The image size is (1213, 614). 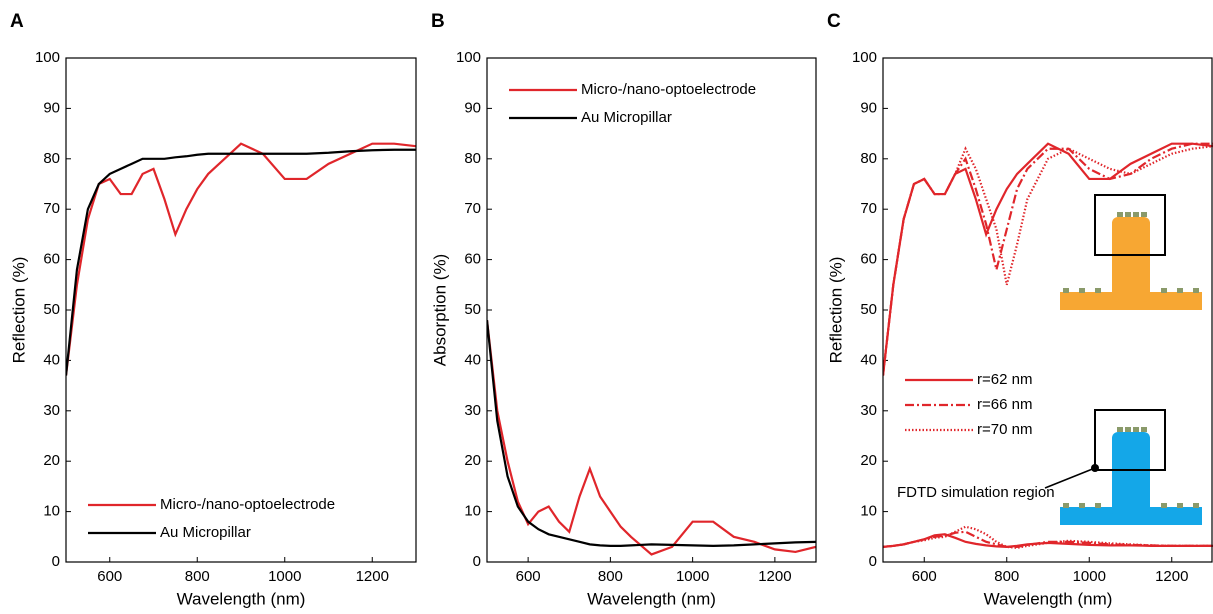 What do you see at coordinates (438, 21) in the screenshot?
I see `panel-letter: B` at bounding box center [438, 21].